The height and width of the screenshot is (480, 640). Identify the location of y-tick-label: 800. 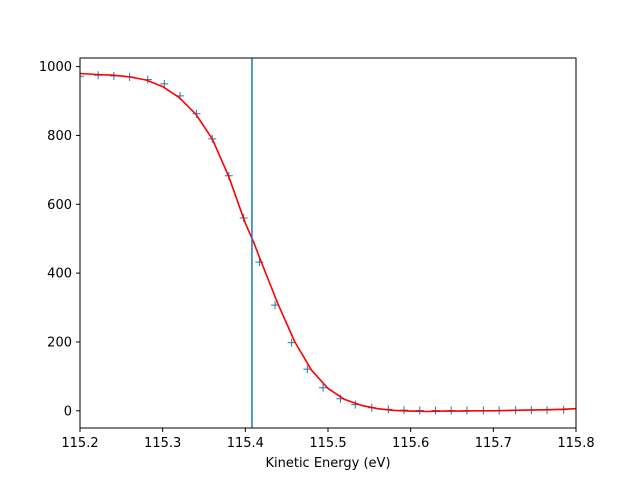
(59, 136).